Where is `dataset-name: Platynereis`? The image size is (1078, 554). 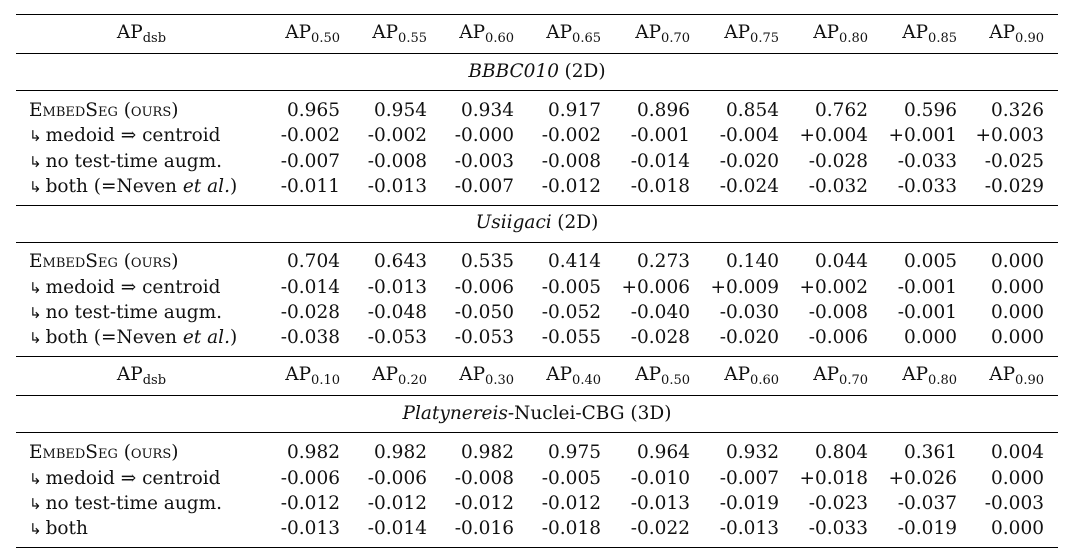
dataset-name: Platynereis is located at coordinates (455, 413).